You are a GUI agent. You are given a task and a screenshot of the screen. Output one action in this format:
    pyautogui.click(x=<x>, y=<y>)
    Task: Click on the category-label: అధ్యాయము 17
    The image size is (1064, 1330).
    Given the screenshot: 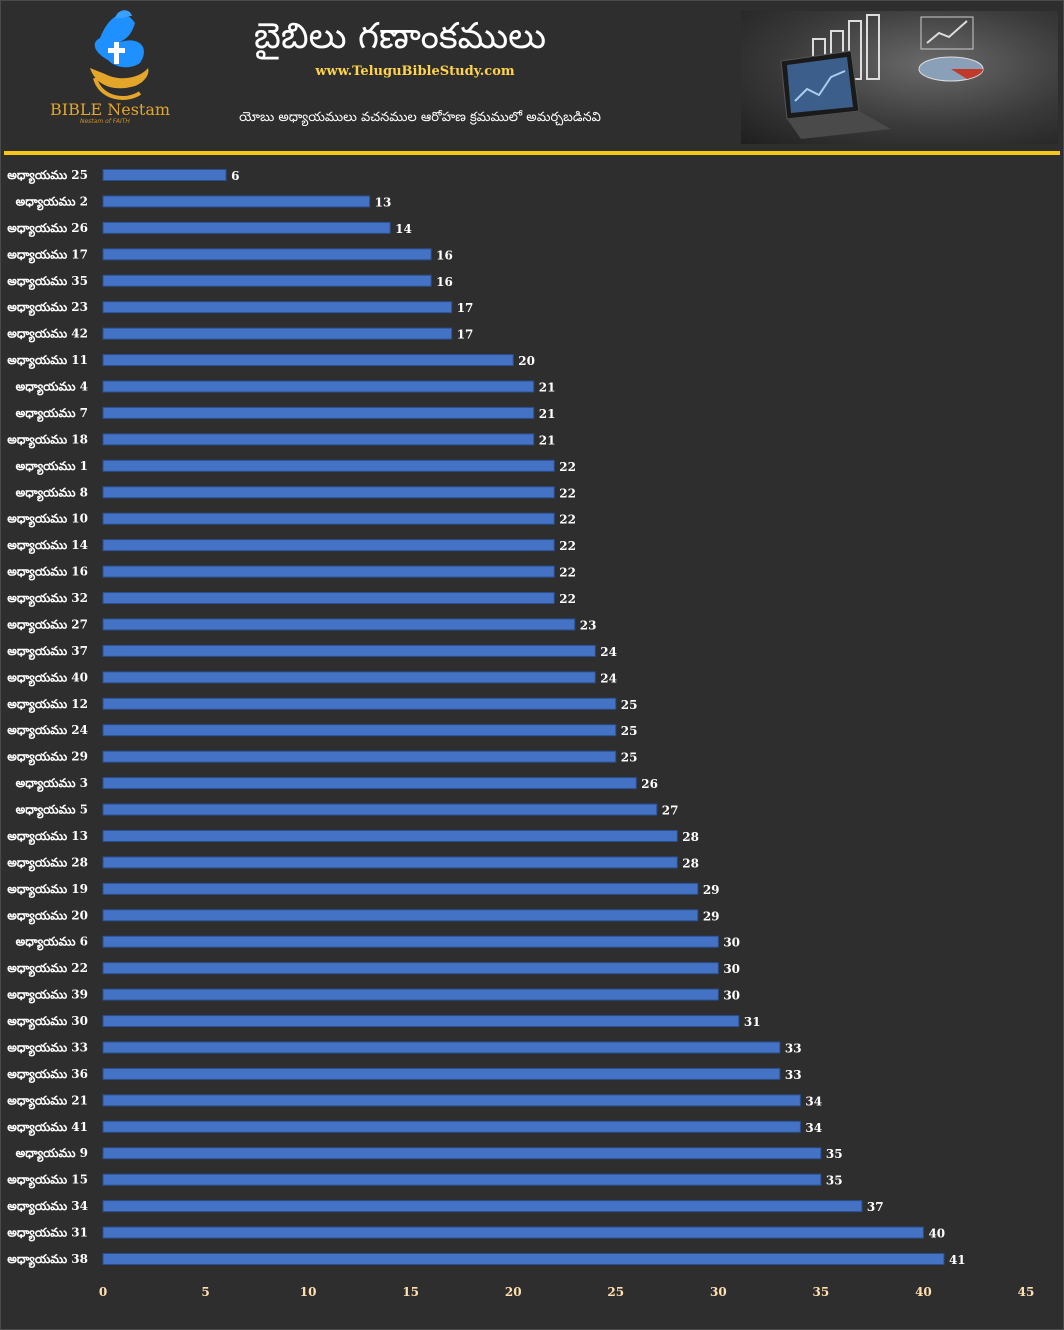 What is the action you would take?
    pyautogui.click(x=47, y=255)
    